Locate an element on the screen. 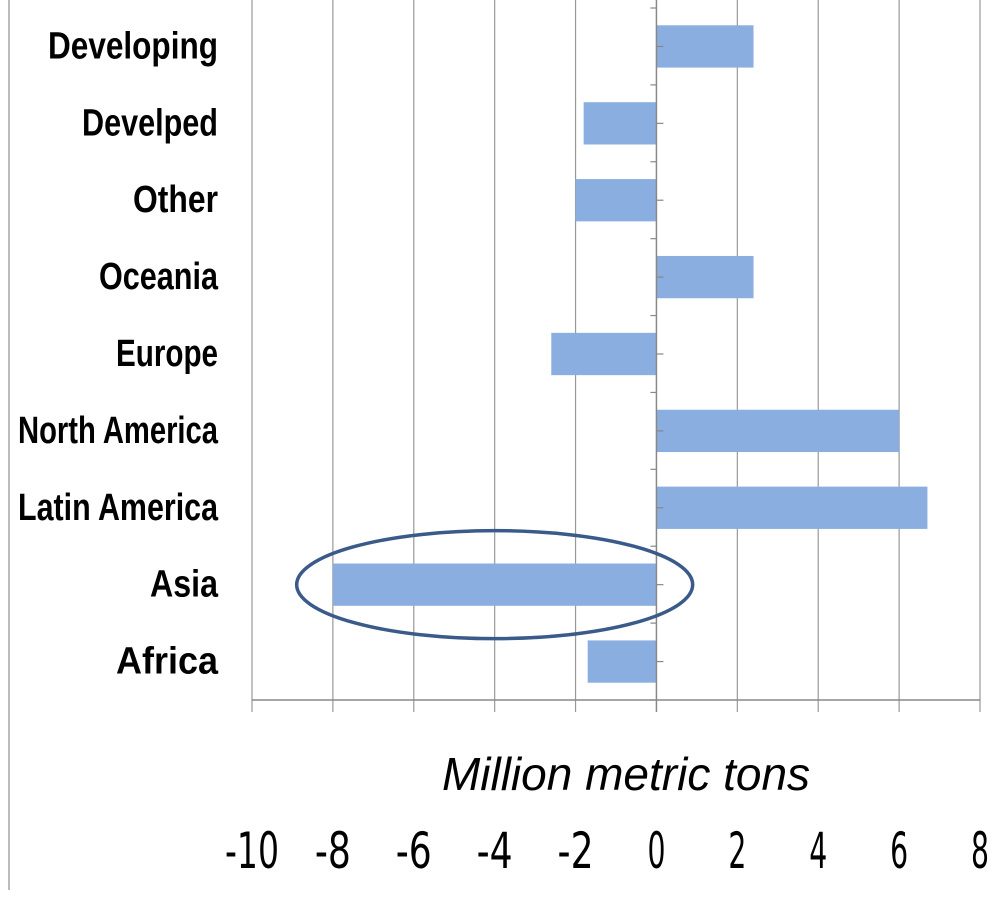 This screenshot has height=902, width=992. x-tick-label-2: -6 is located at coordinates (414, 851).